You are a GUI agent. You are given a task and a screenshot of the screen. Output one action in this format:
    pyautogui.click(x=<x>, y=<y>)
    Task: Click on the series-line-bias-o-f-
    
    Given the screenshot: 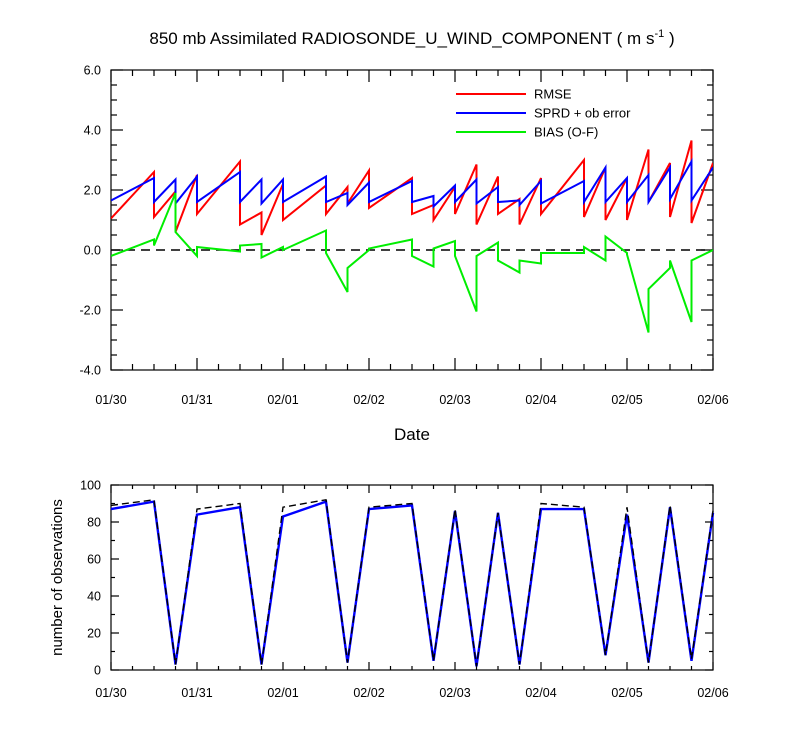 What is the action you would take?
    pyautogui.click(x=412, y=262)
    